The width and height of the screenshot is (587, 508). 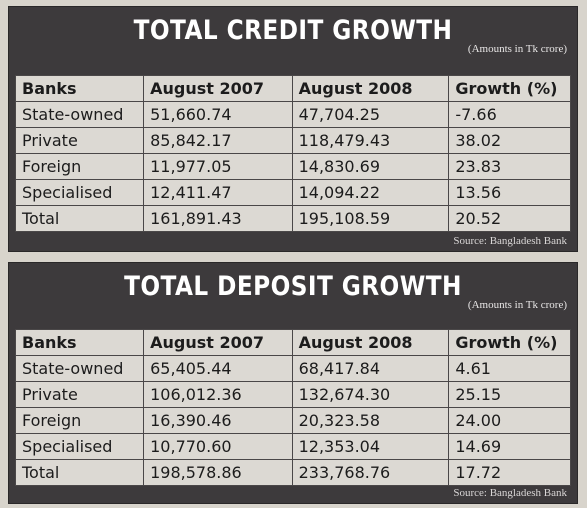 What do you see at coordinates (218, 472) in the screenshot?
I see `aug-2007-cell: 198,578.86` at bounding box center [218, 472].